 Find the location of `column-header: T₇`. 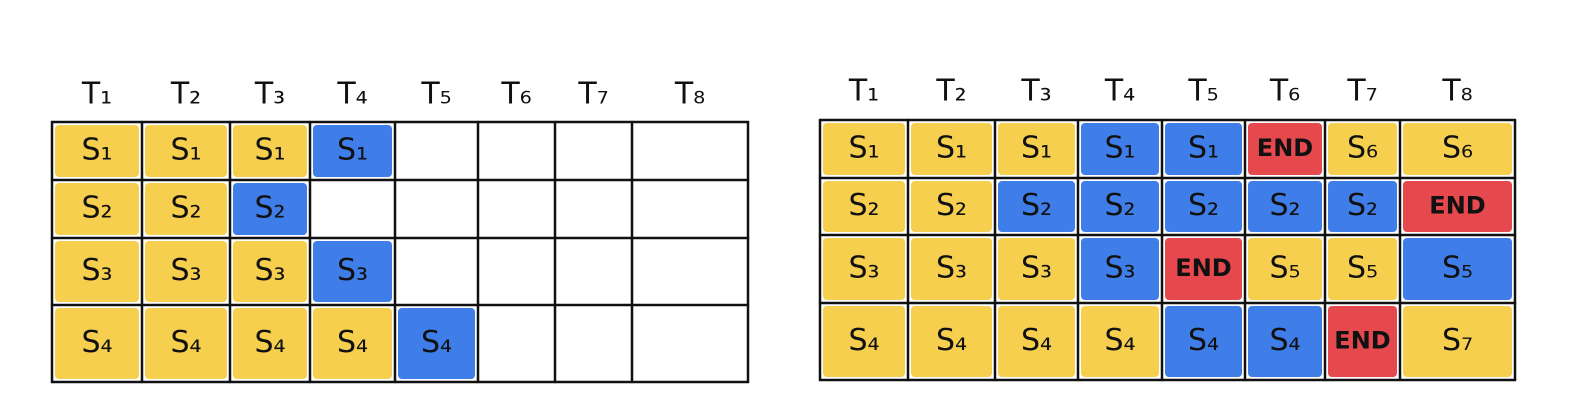

column-header: T₇ is located at coordinates (1361, 91).